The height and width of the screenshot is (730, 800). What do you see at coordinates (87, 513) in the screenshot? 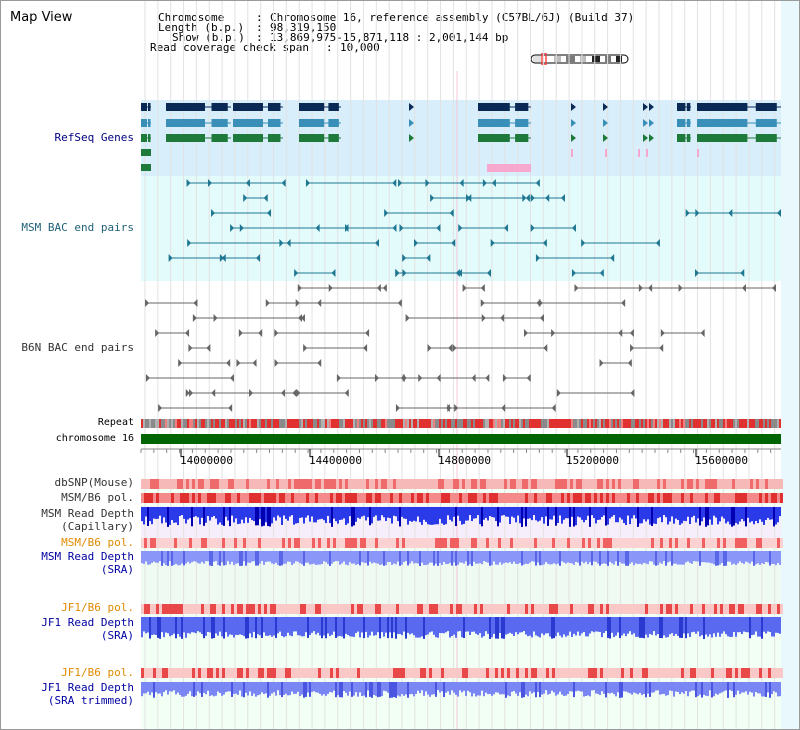
I see `msm-depth-capillary-label: MSM Read Depth` at bounding box center [87, 513].